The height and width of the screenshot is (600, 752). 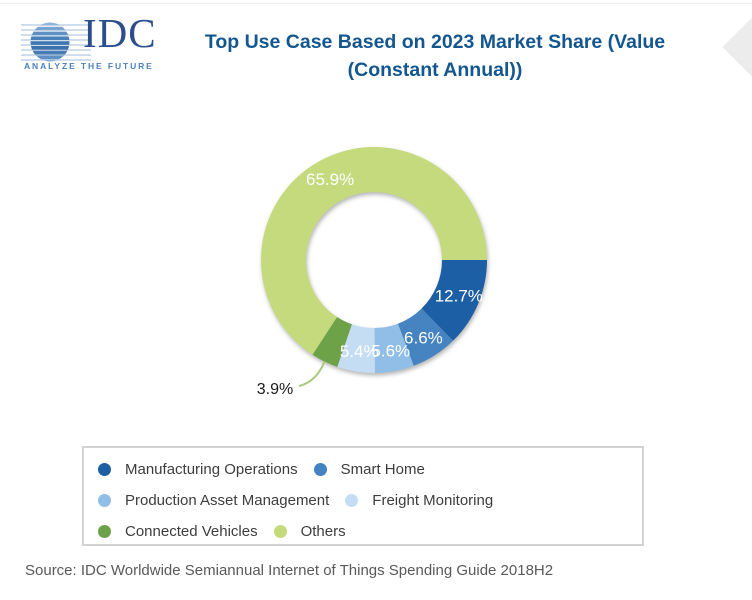 What do you see at coordinates (373, 251) in the screenshot?
I see `donut-slice-others` at bounding box center [373, 251].